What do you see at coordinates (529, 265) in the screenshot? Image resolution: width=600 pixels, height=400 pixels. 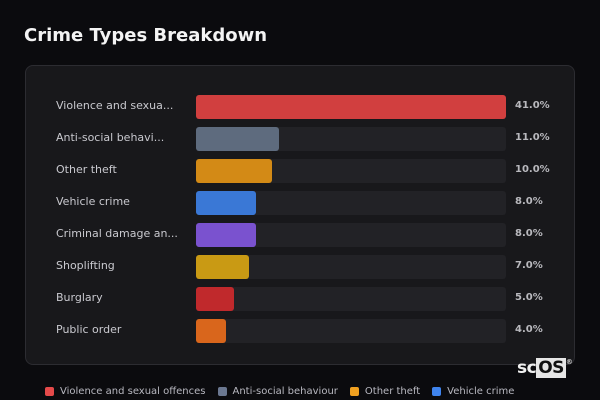 I see `bar-value: 7.0%` at bounding box center [529, 265].